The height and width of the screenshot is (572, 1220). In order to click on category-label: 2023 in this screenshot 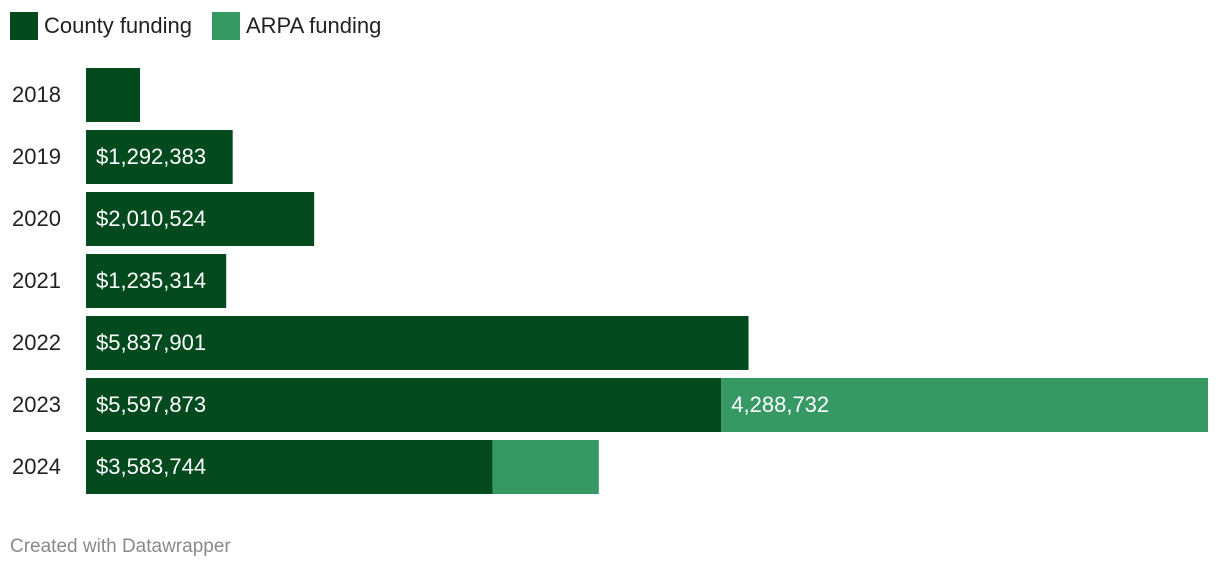, I will do `click(36, 404)`.